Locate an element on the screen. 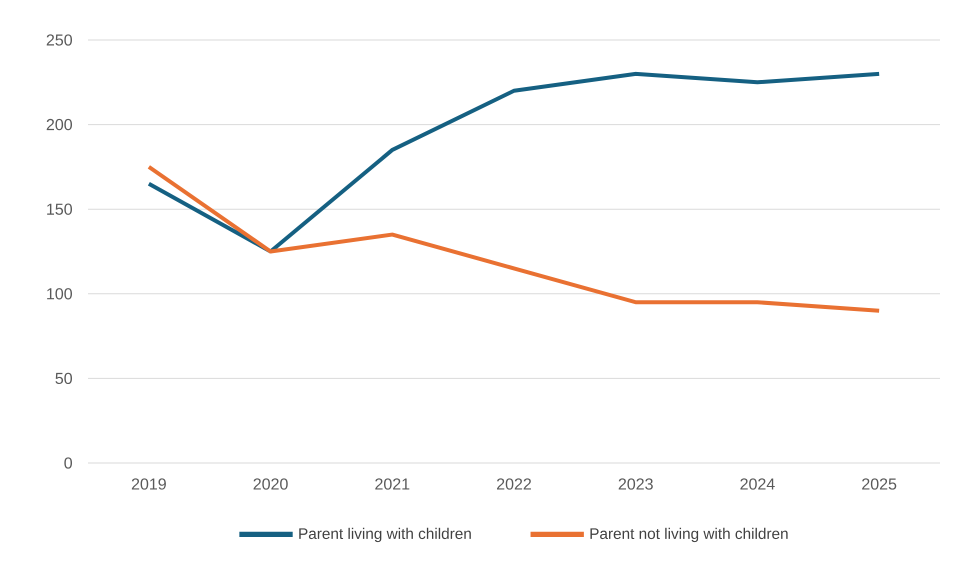 The height and width of the screenshot is (577, 958). x-tick-label: 2021 is located at coordinates (392, 484).